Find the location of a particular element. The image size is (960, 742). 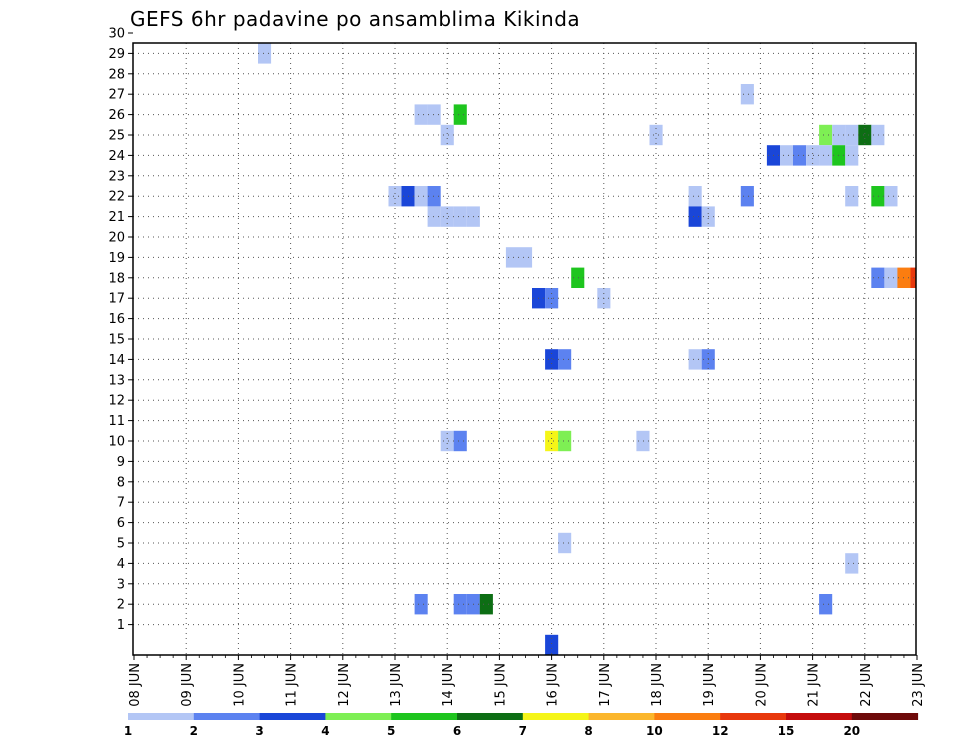

y-tick-label: 5 is located at coordinates (121, 544).